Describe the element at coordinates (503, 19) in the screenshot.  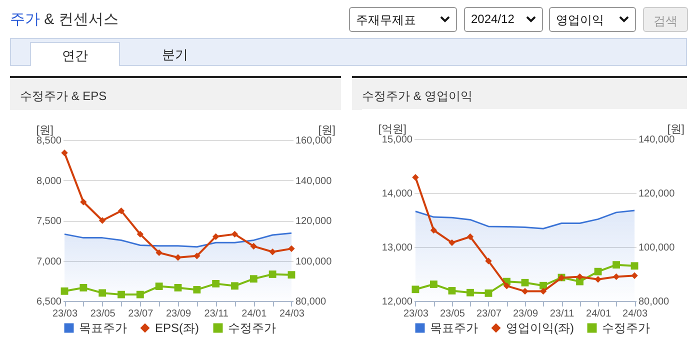
I see `text: 2024/12` at that location.